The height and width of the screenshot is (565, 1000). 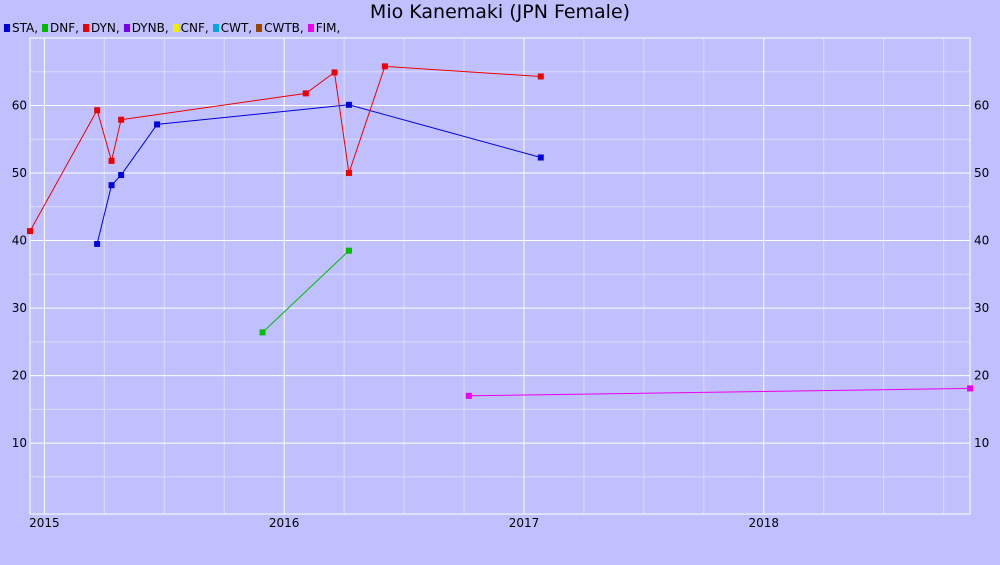 I want to click on legend-item: DYNB,, so click(x=146, y=28).